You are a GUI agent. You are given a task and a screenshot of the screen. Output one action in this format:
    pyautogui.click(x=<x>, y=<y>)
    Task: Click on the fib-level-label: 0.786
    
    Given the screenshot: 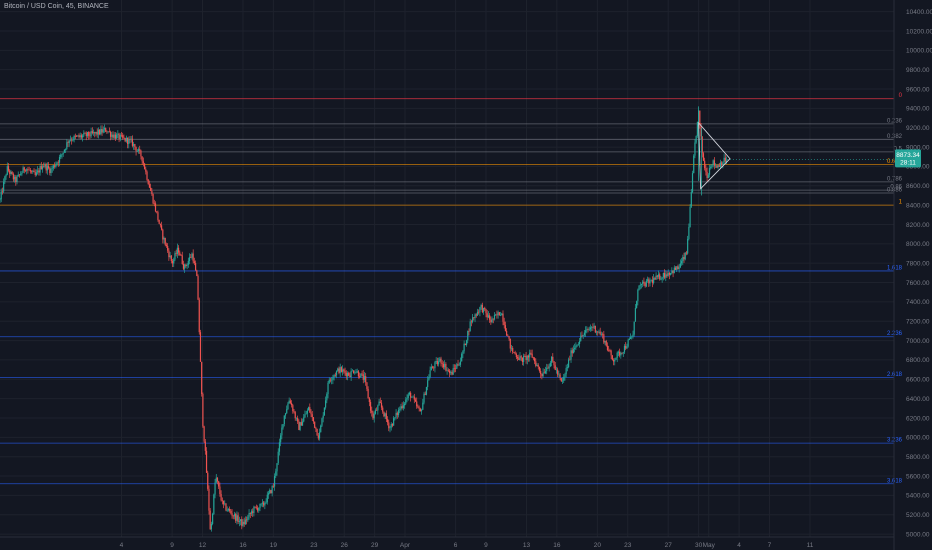 What is the action you would take?
    pyautogui.click(x=895, y=179)
    